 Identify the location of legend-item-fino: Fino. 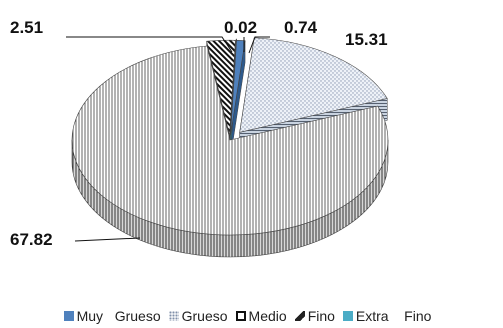
(314, 316).